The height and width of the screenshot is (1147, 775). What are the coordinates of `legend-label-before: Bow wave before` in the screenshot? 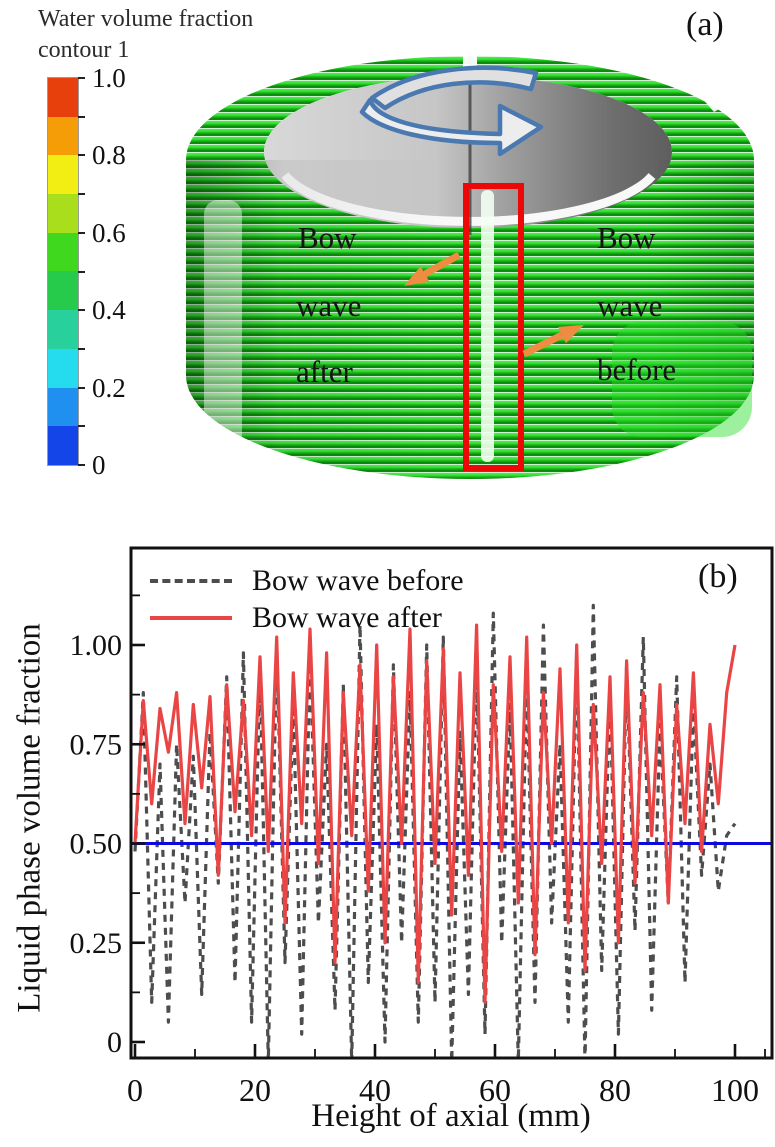 It's located at (358, 580).